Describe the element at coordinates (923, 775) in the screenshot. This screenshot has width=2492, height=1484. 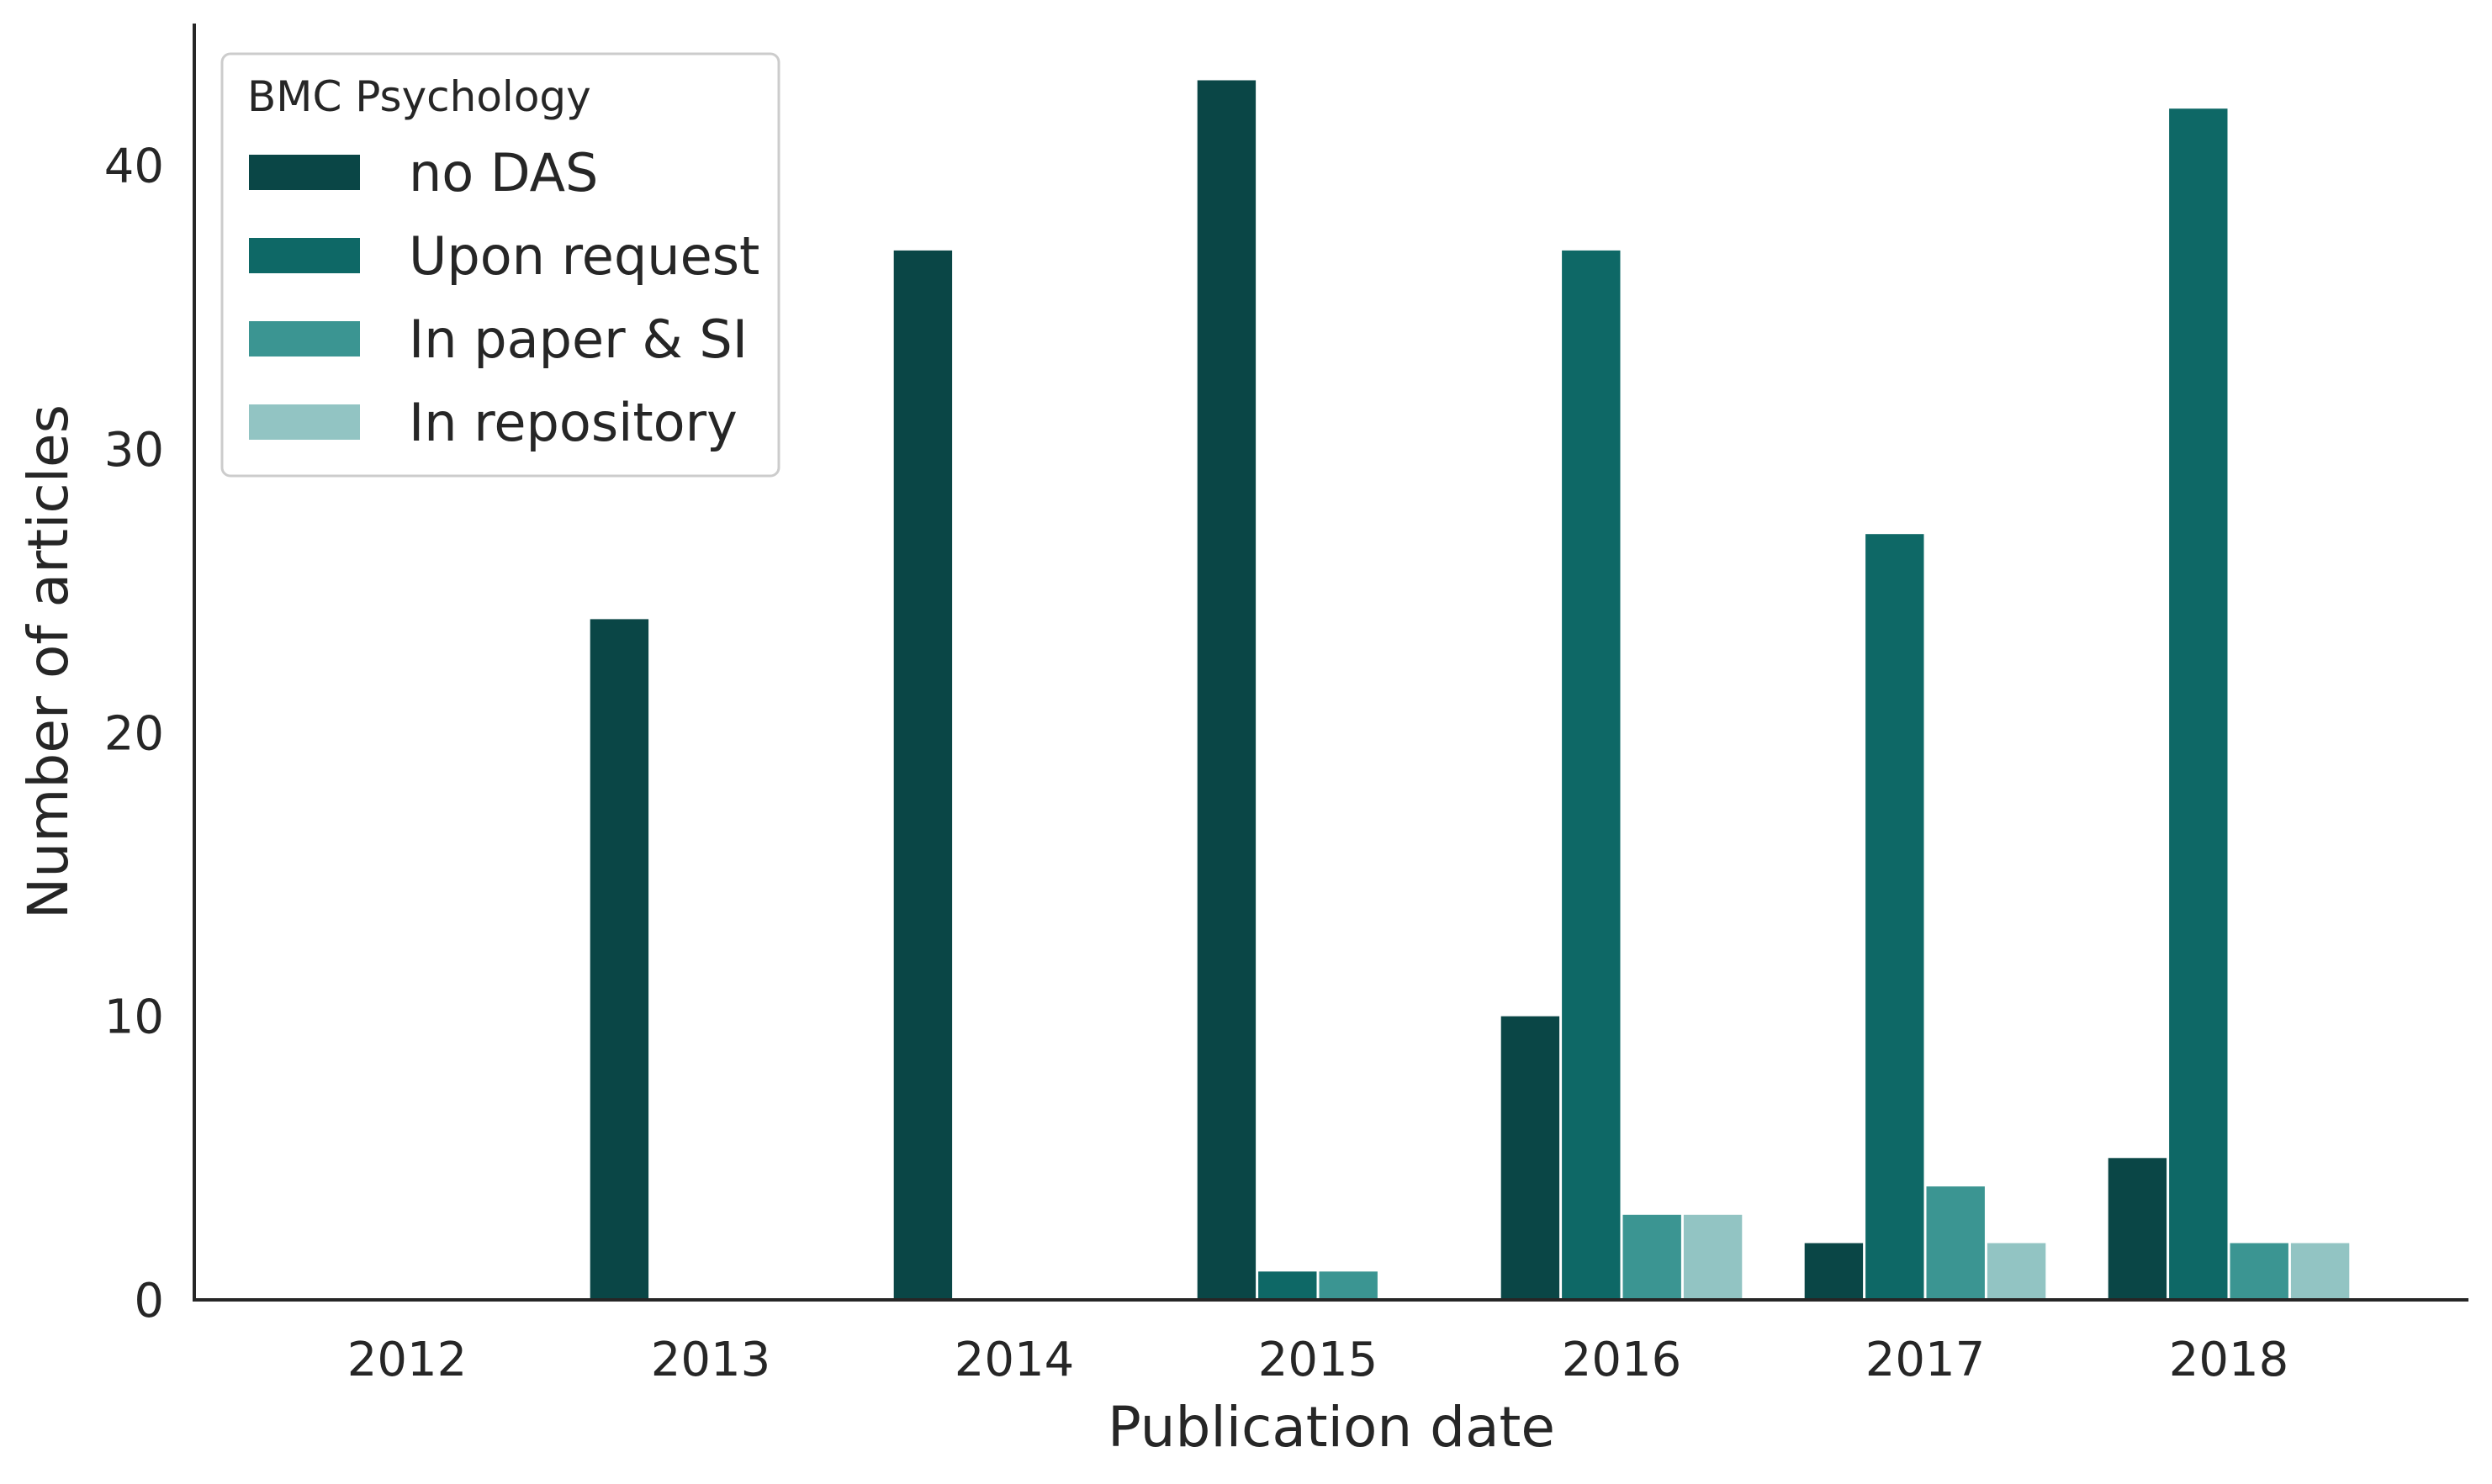
I see `bar-no-das-2014` at that location.